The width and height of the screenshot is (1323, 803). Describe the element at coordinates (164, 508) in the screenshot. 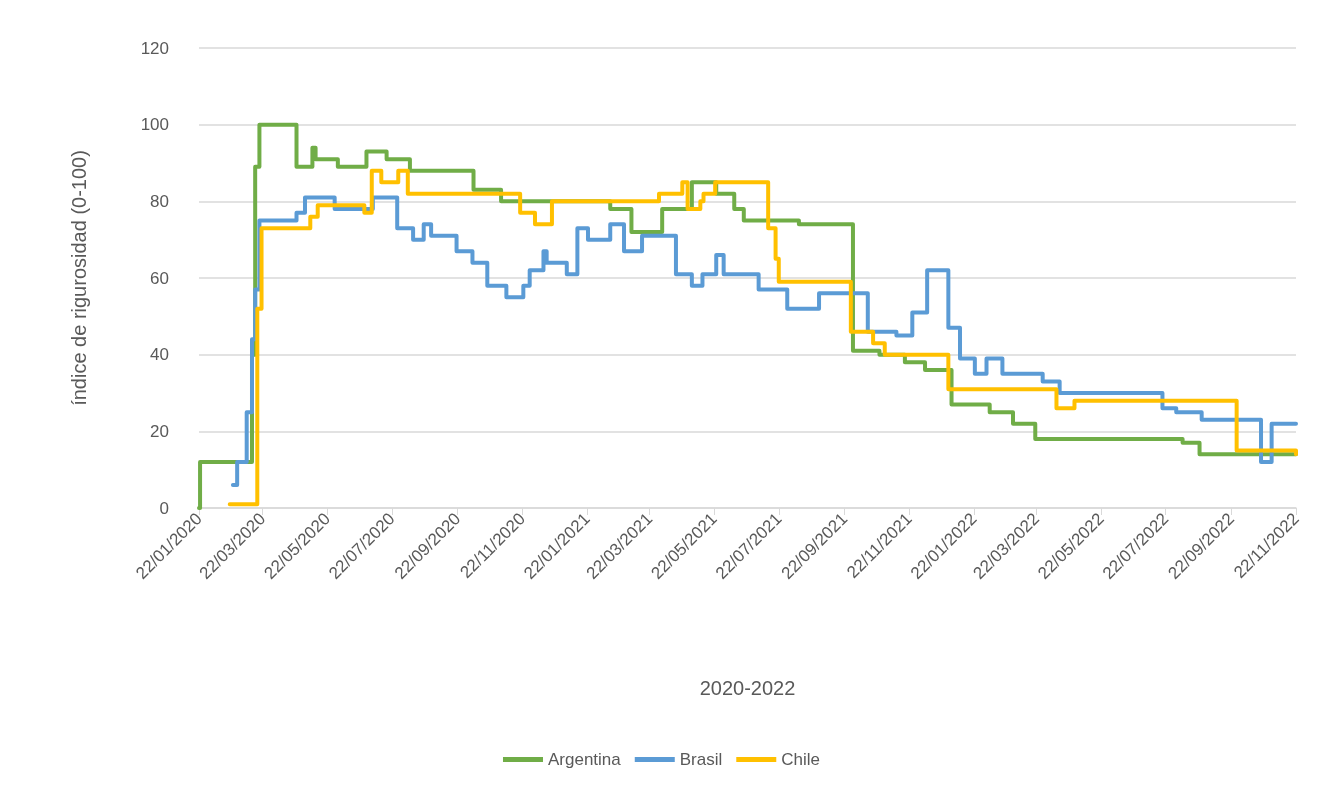

I see `y-tick-label: 0` at that location.